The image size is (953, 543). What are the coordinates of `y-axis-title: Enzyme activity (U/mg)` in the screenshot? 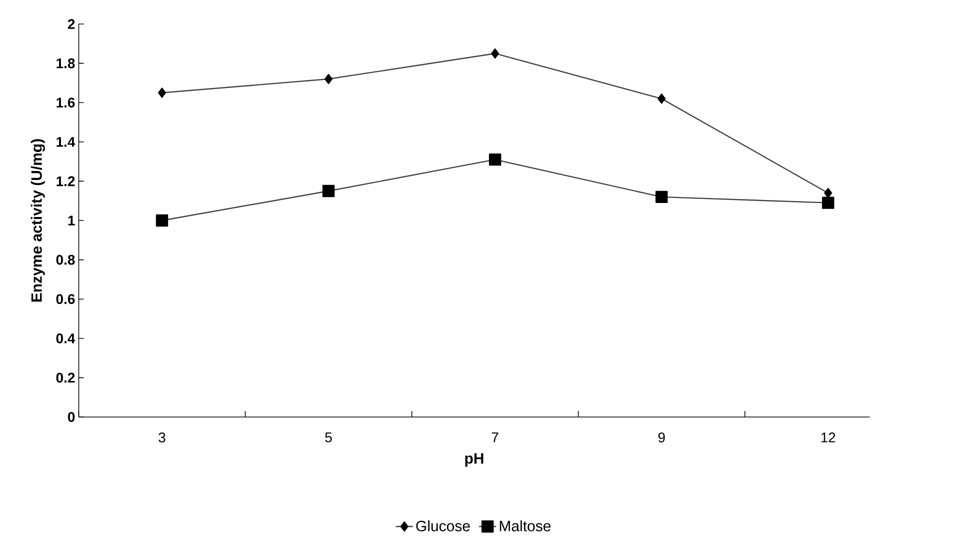 It's located at (37, 220).